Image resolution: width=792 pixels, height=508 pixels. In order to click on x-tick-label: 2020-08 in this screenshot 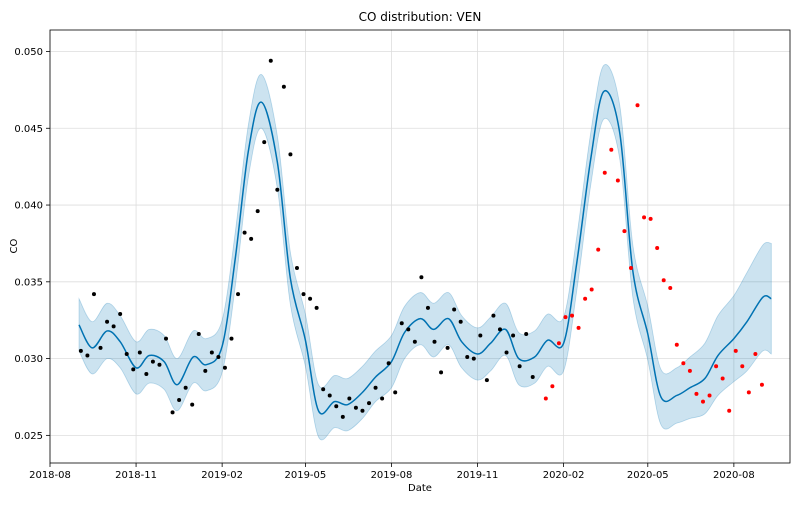, I will do `click(734, 475)`.